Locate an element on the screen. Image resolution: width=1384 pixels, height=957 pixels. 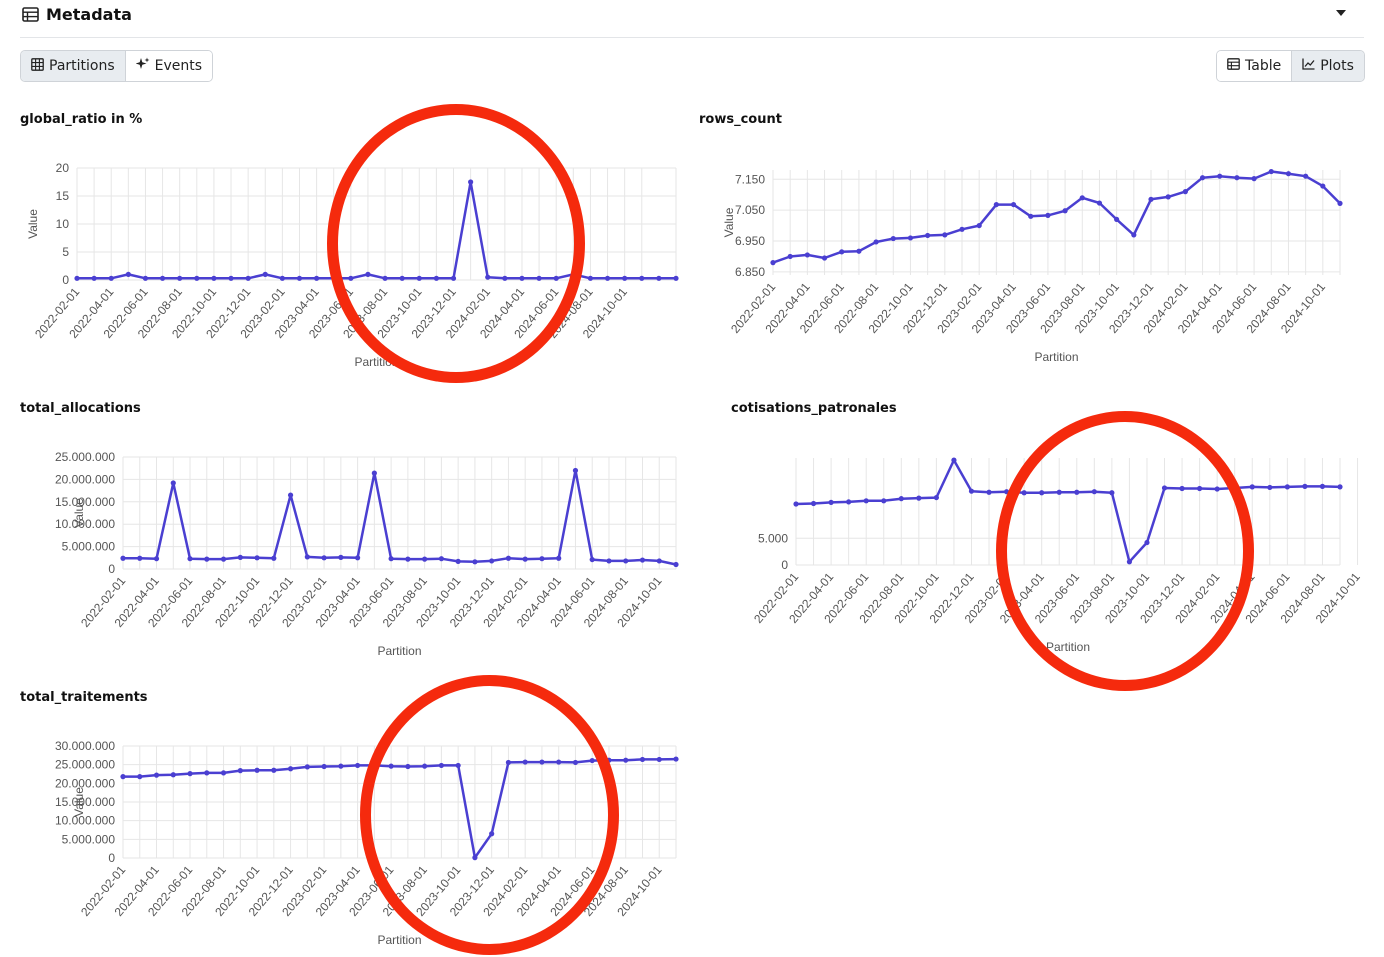
chart-title-total-allocations: total_allocations is located at coordinates (80, 408).